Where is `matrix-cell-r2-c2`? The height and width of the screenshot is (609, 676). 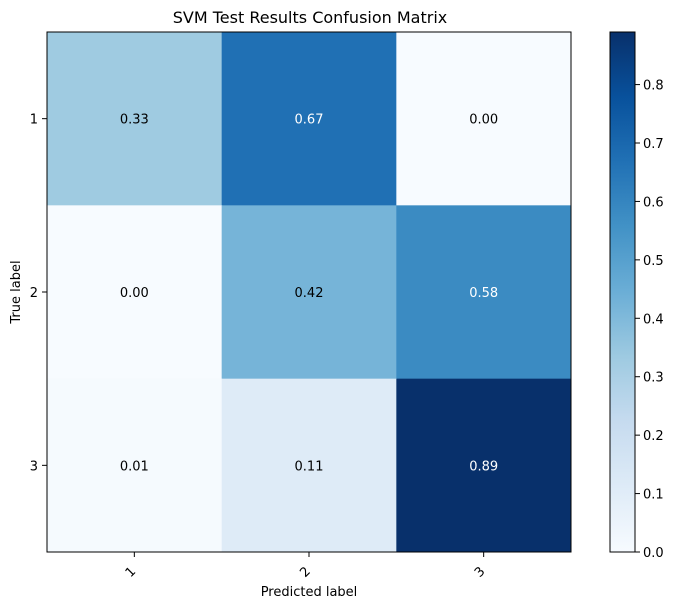
matrix-cell-r2-c2 is located at coordinates (309, 292).